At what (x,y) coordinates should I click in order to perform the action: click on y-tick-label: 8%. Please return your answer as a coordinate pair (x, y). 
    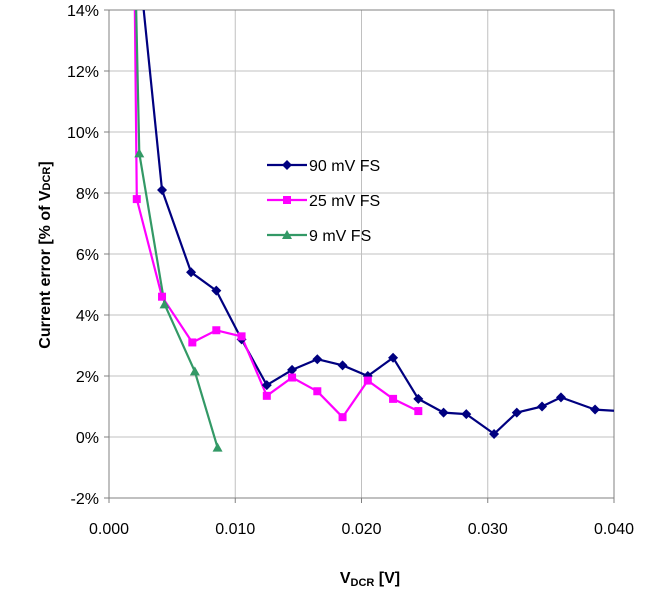
    Looking at the image, I should click on (87, 194).